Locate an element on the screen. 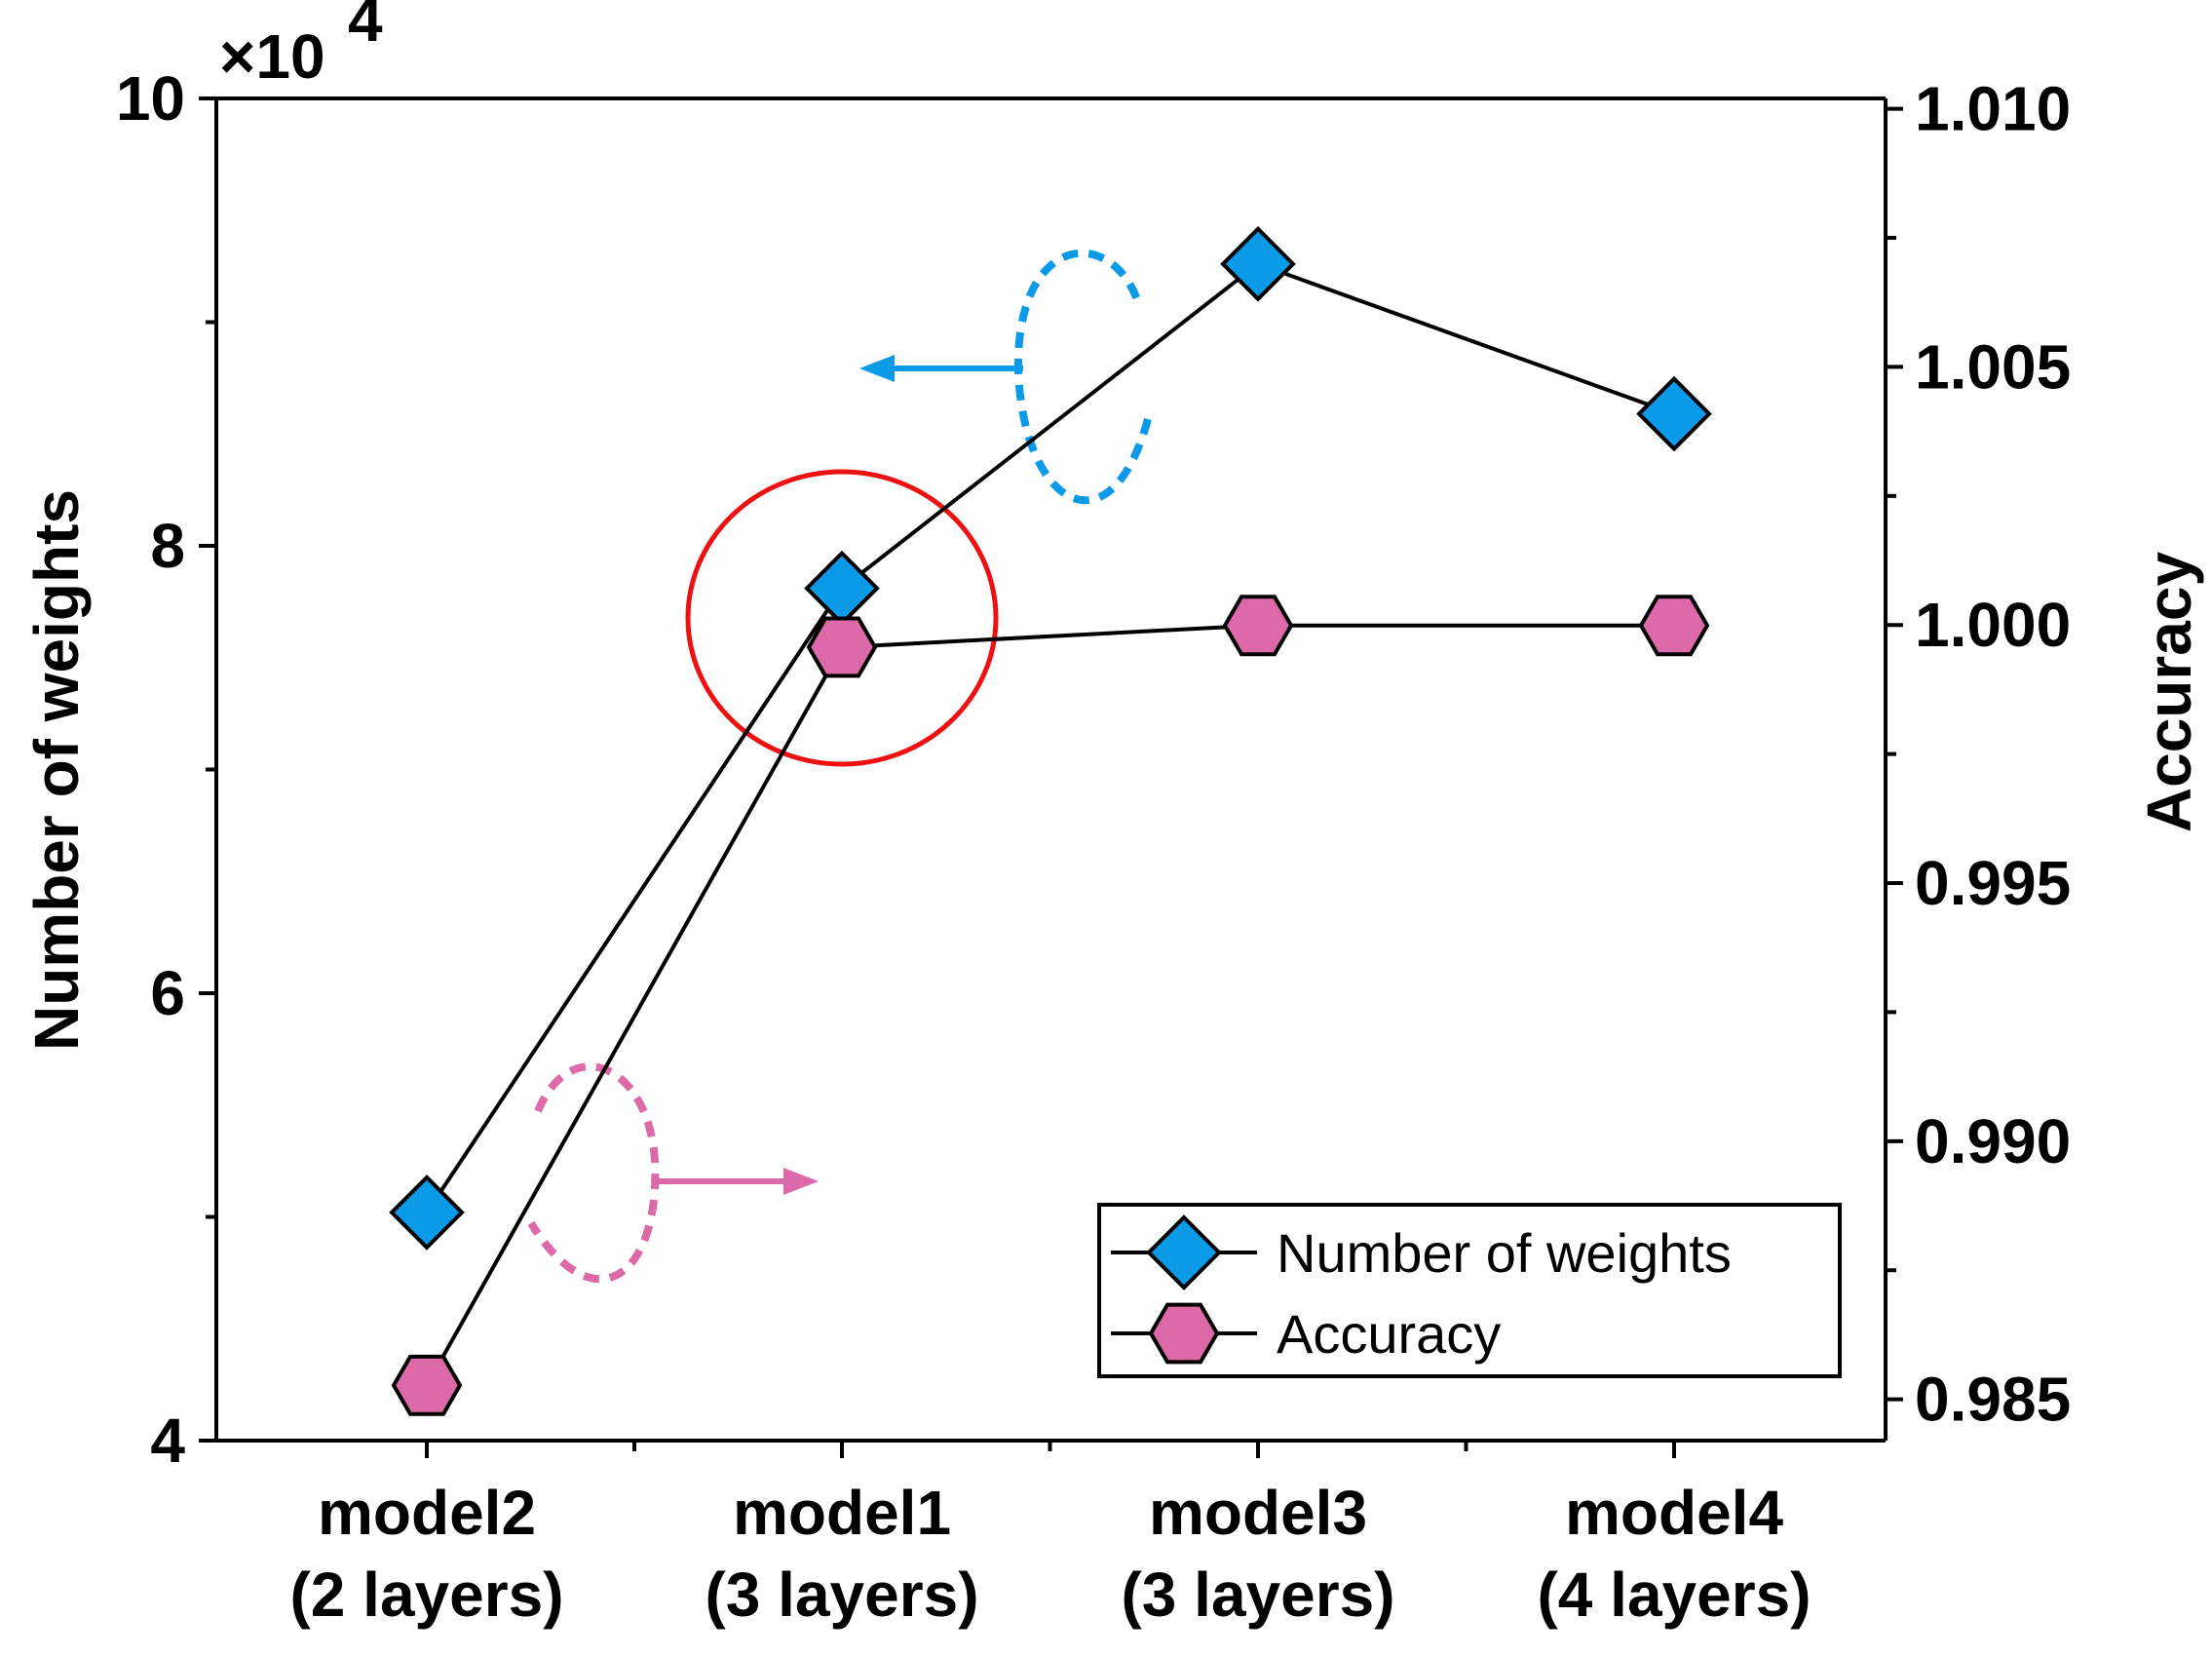  category-sublabel-model4: (4 layers) is located at coordinates (1674, 1595).